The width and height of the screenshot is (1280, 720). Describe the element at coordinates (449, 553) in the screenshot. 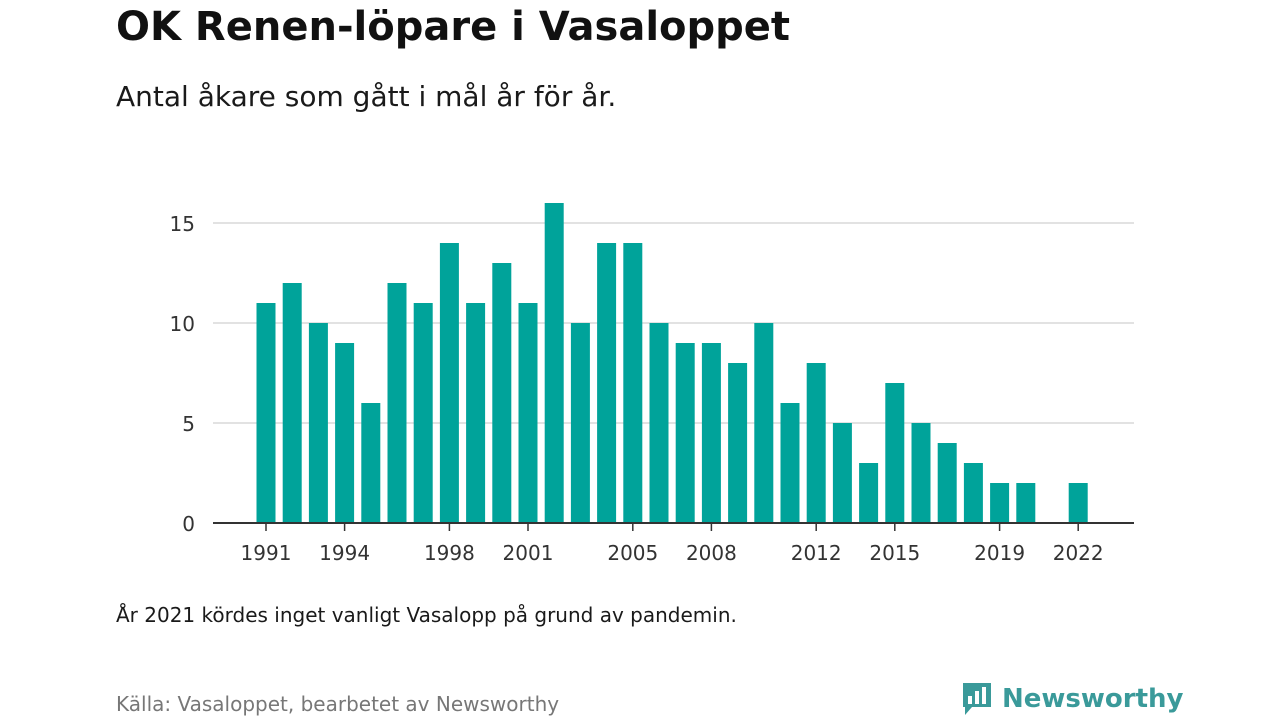

I see `x-tick-label: 1998` at that location.